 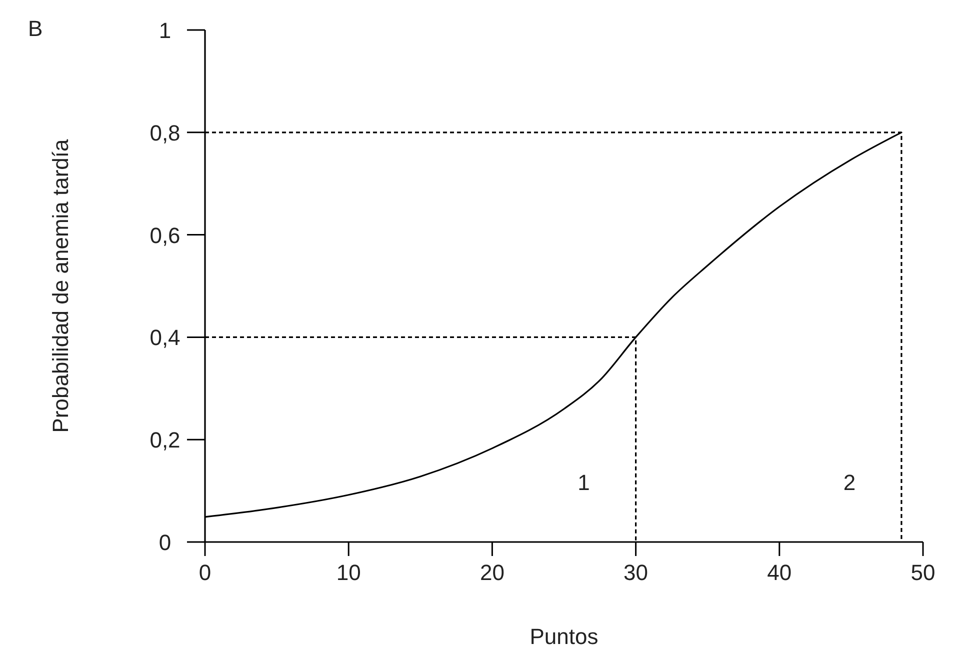 What do you see at coordinates (492, 572) in the screenshot?
I see `x-tick-label: 20` at bounding box center [492, 572].